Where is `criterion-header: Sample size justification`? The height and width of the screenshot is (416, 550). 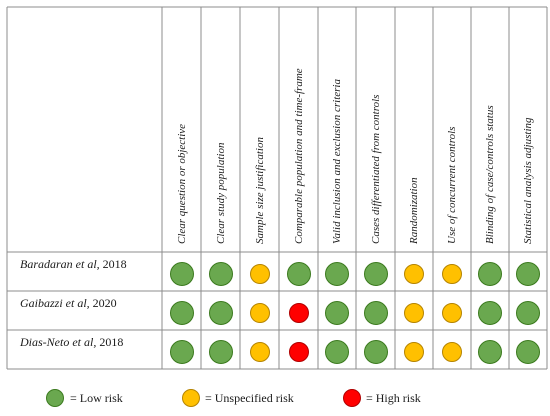 criterion-header: Sample size justification is located at coordinates (259, 190).